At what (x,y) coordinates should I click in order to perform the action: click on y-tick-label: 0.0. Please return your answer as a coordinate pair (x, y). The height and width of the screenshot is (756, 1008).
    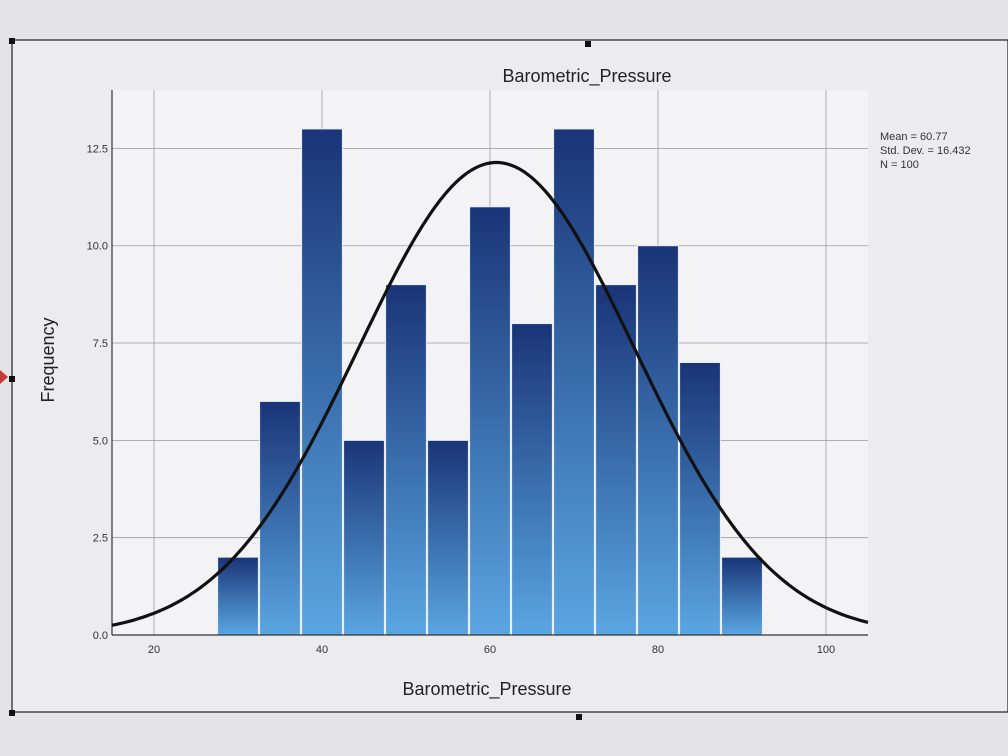
    Looking at the image, I should click on (100, 636).